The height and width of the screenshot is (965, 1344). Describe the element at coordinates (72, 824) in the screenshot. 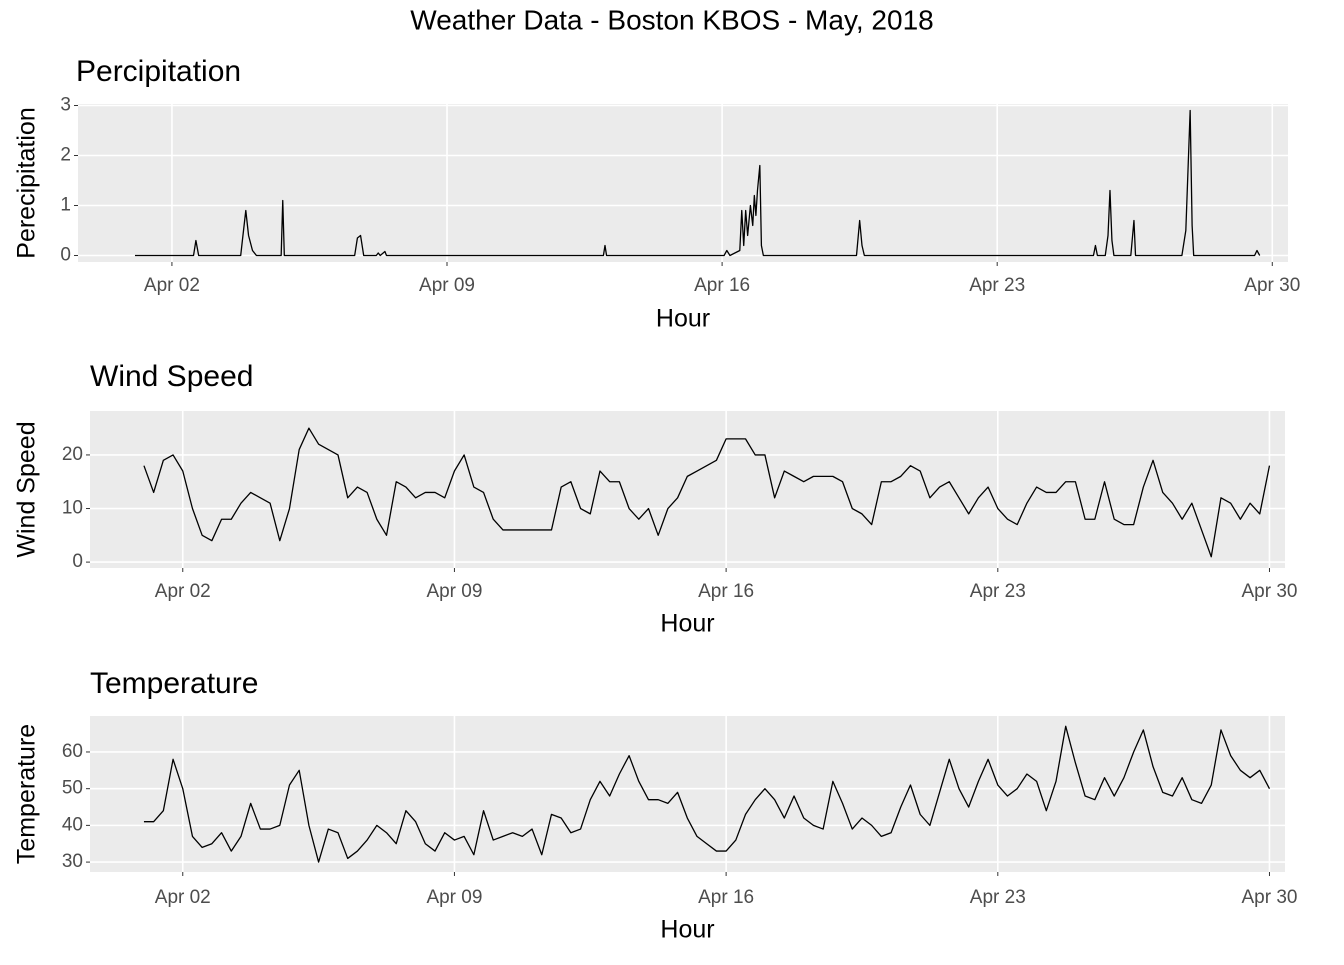

I see `y-tick-label: 40` at that location.